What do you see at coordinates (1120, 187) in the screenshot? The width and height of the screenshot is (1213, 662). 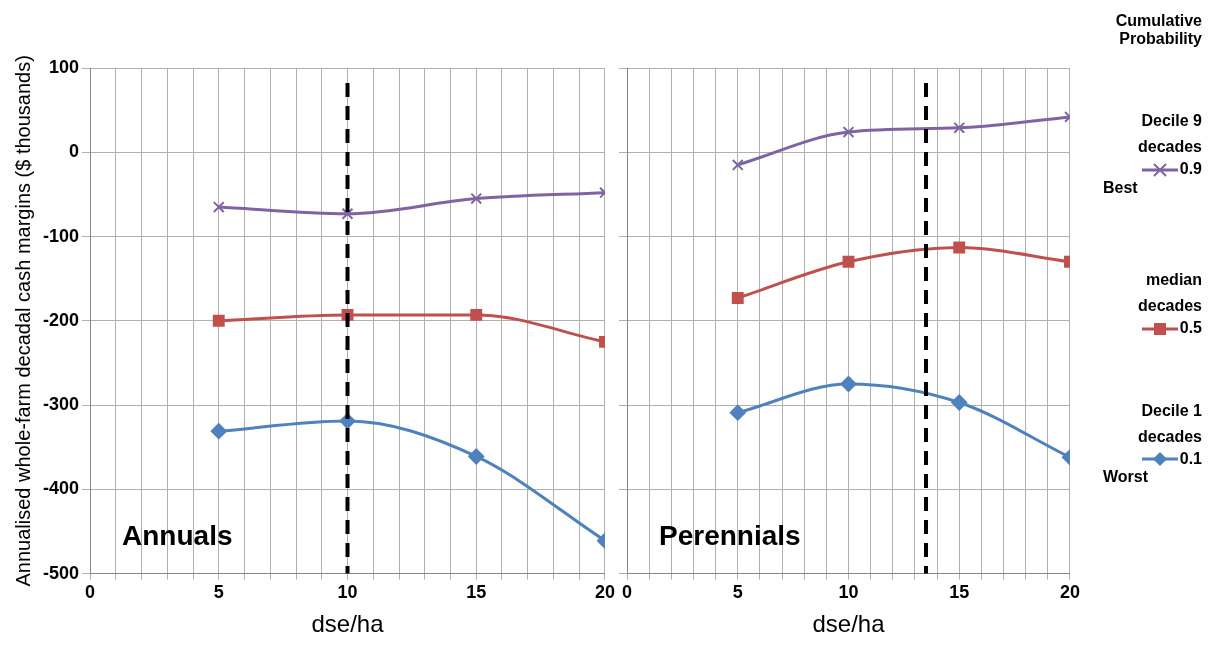 I see `text: Best` at bounding box center [1120, 187].